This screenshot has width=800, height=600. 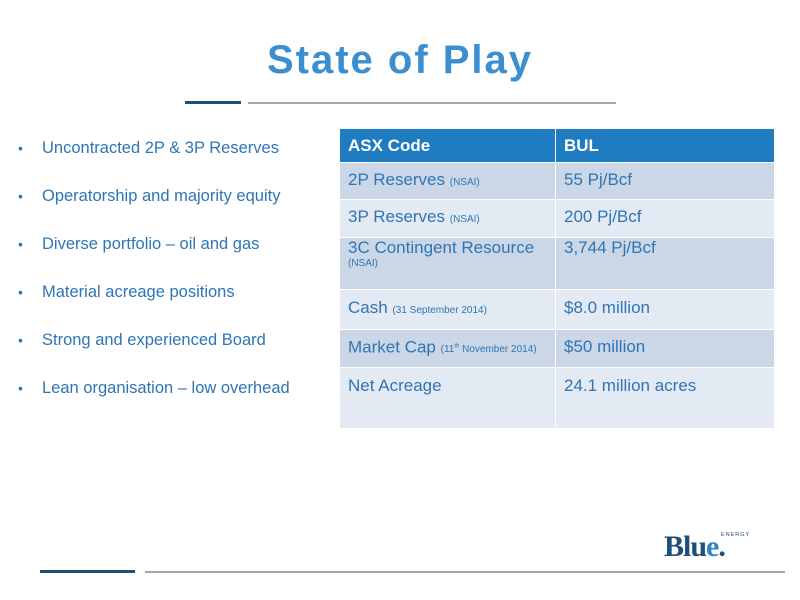 I want to click on row-value: 3,744 Pj/Bcf, so click(x=665, y=264).